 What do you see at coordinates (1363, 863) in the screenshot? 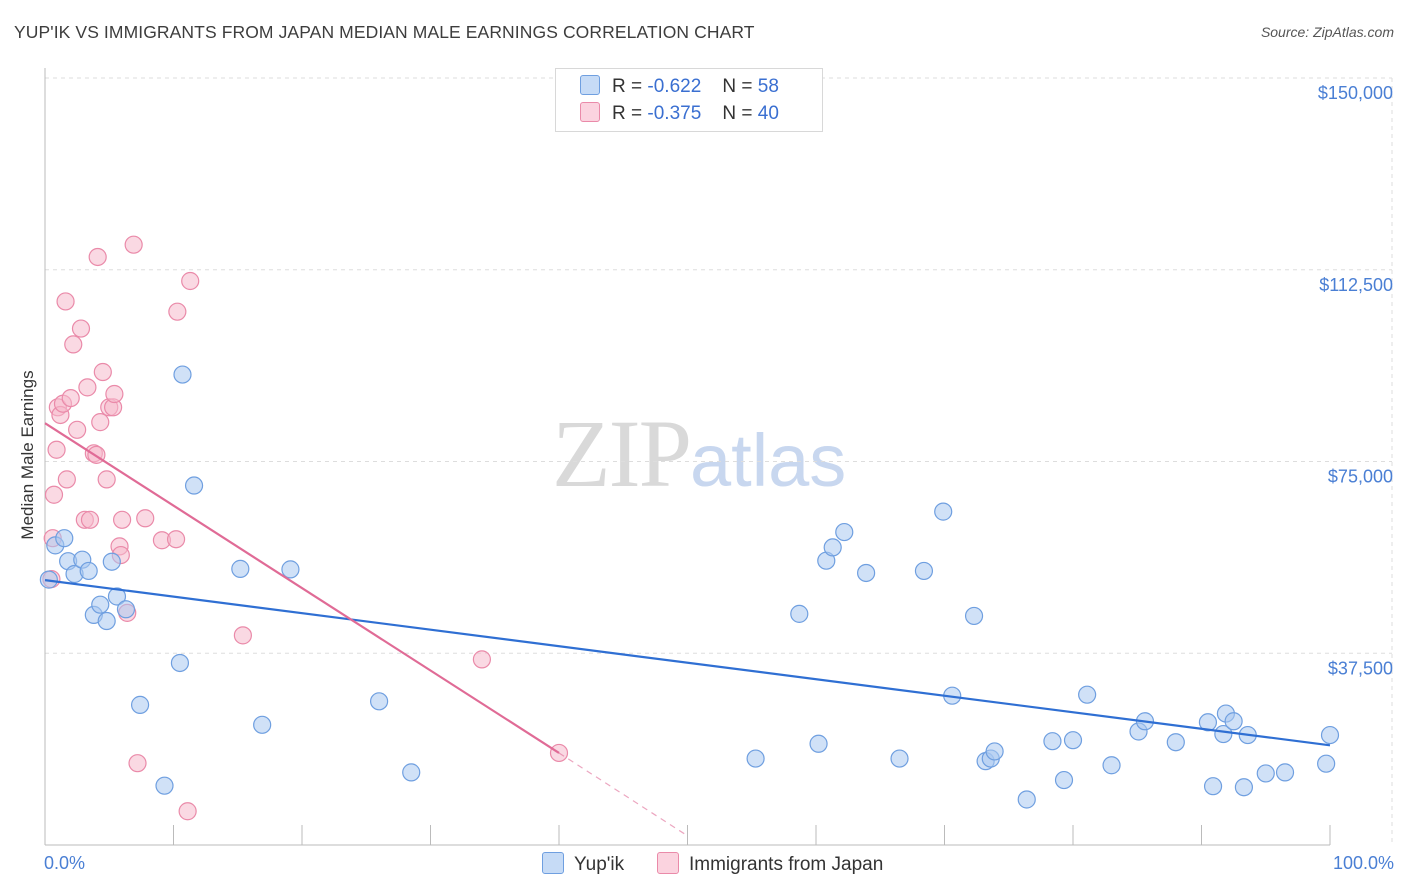
I see `x-tick-label-max: 100.0%` at bounding box center [1363, 863].